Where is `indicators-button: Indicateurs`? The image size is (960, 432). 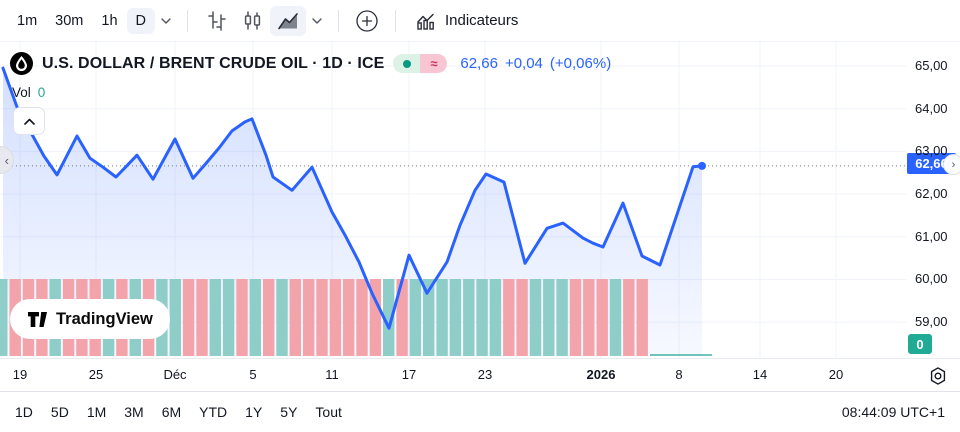
indicators-button: Indicateurs is located at coordinates (466, 20).